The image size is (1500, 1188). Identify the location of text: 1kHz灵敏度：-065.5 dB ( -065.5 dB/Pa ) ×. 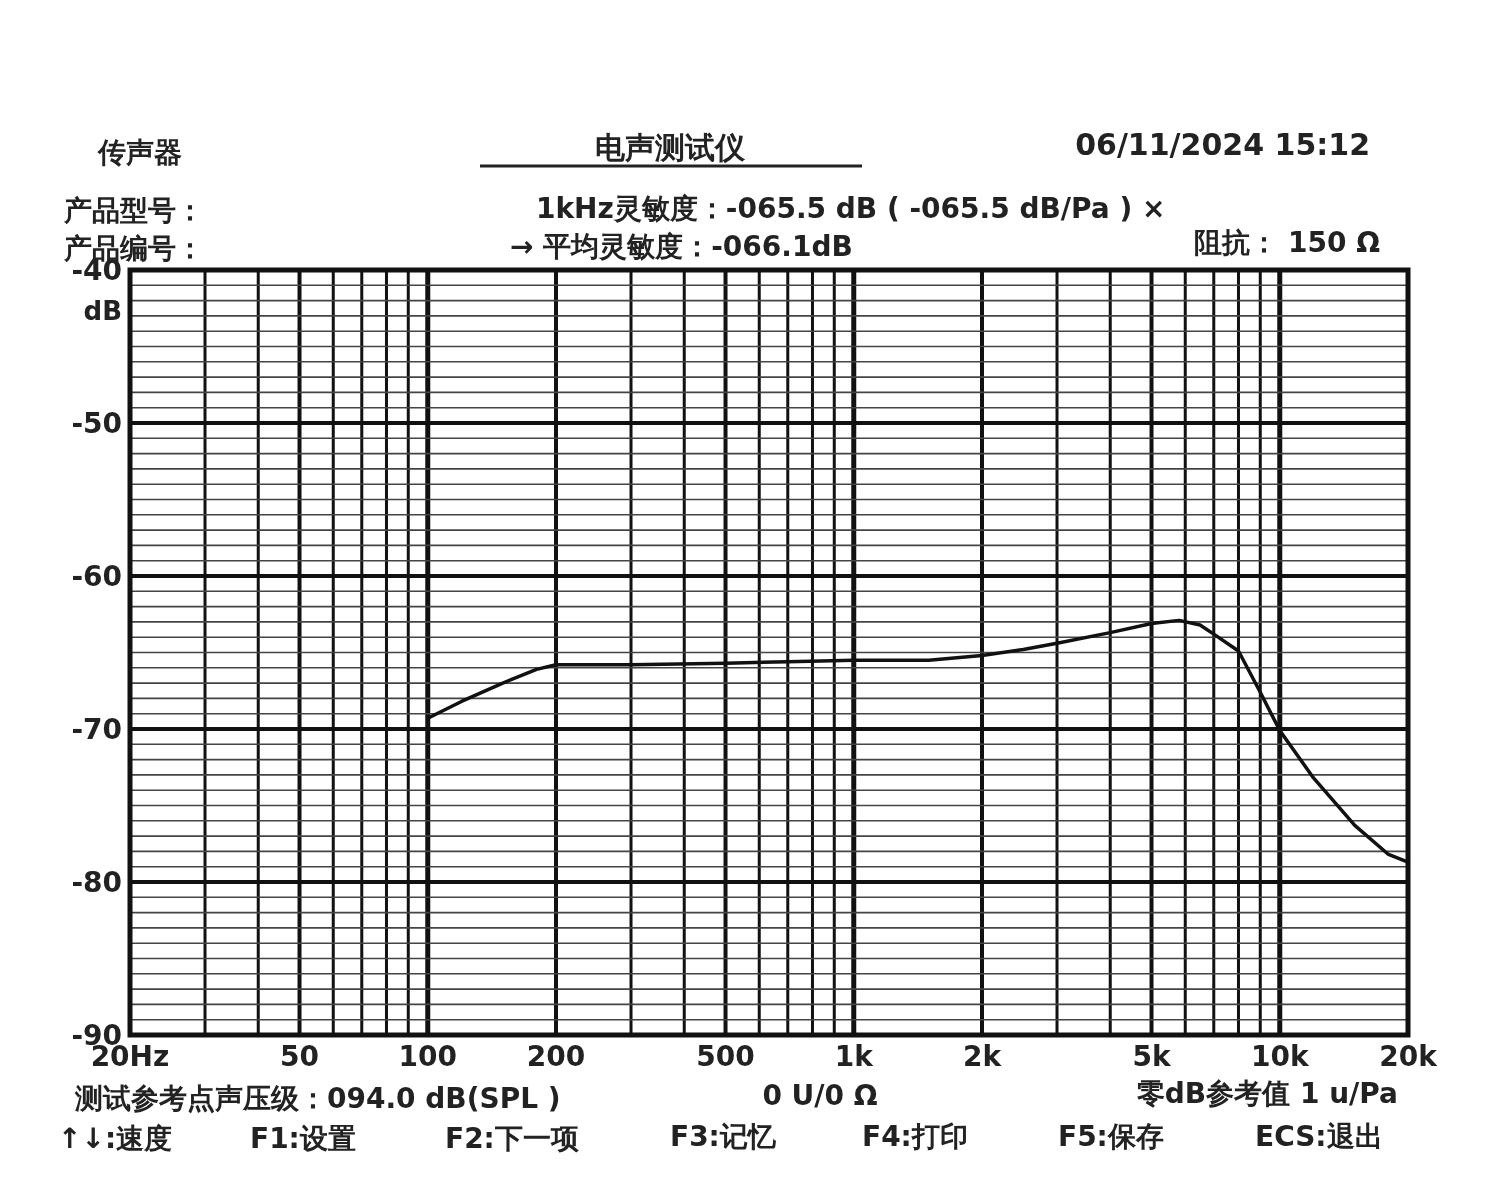
(851, 208).